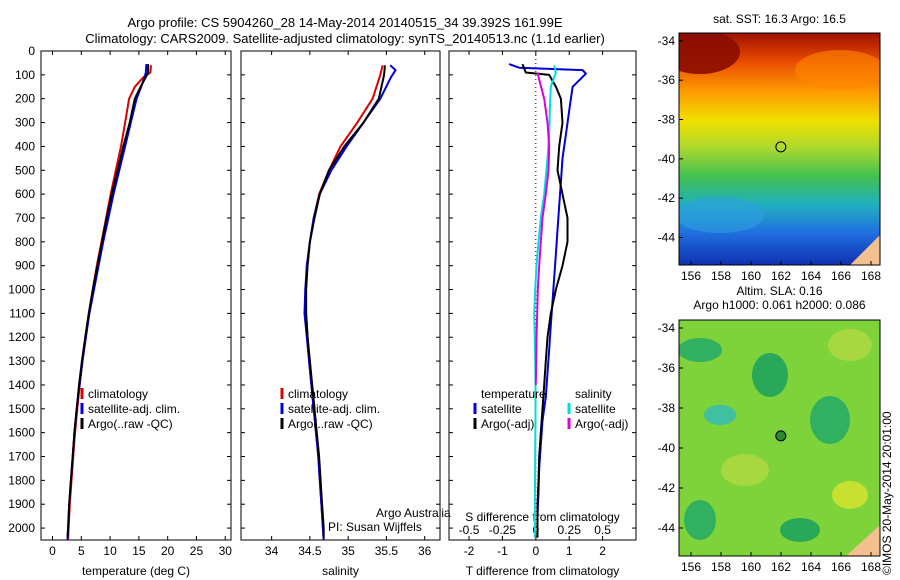 The image size is (900, 580). Describe the element at coordinates (272, 551) in the screenshot. I see `x-tick-label: 34` at that location.